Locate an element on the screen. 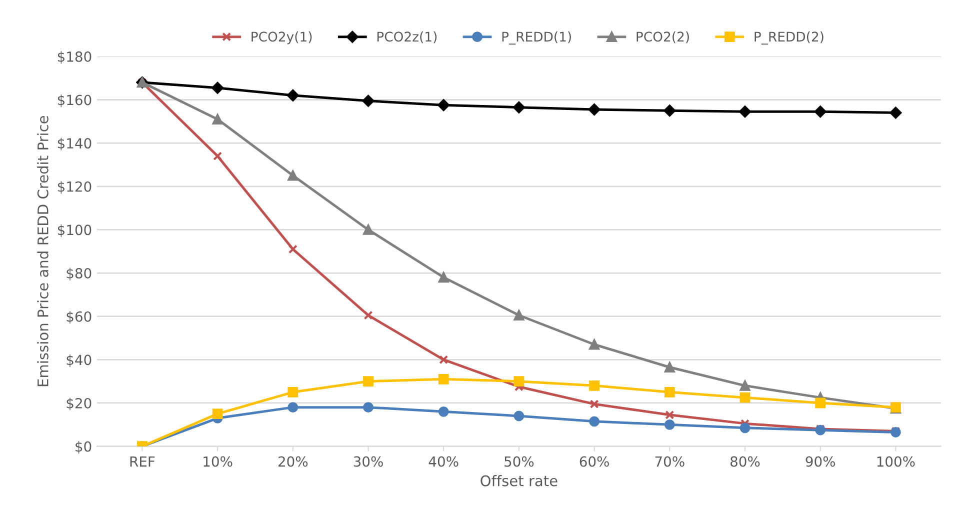 Image resolution: width=970 pixels, height=513 pixels. x-tick-label: 20% is located at coordinates (293, 461).